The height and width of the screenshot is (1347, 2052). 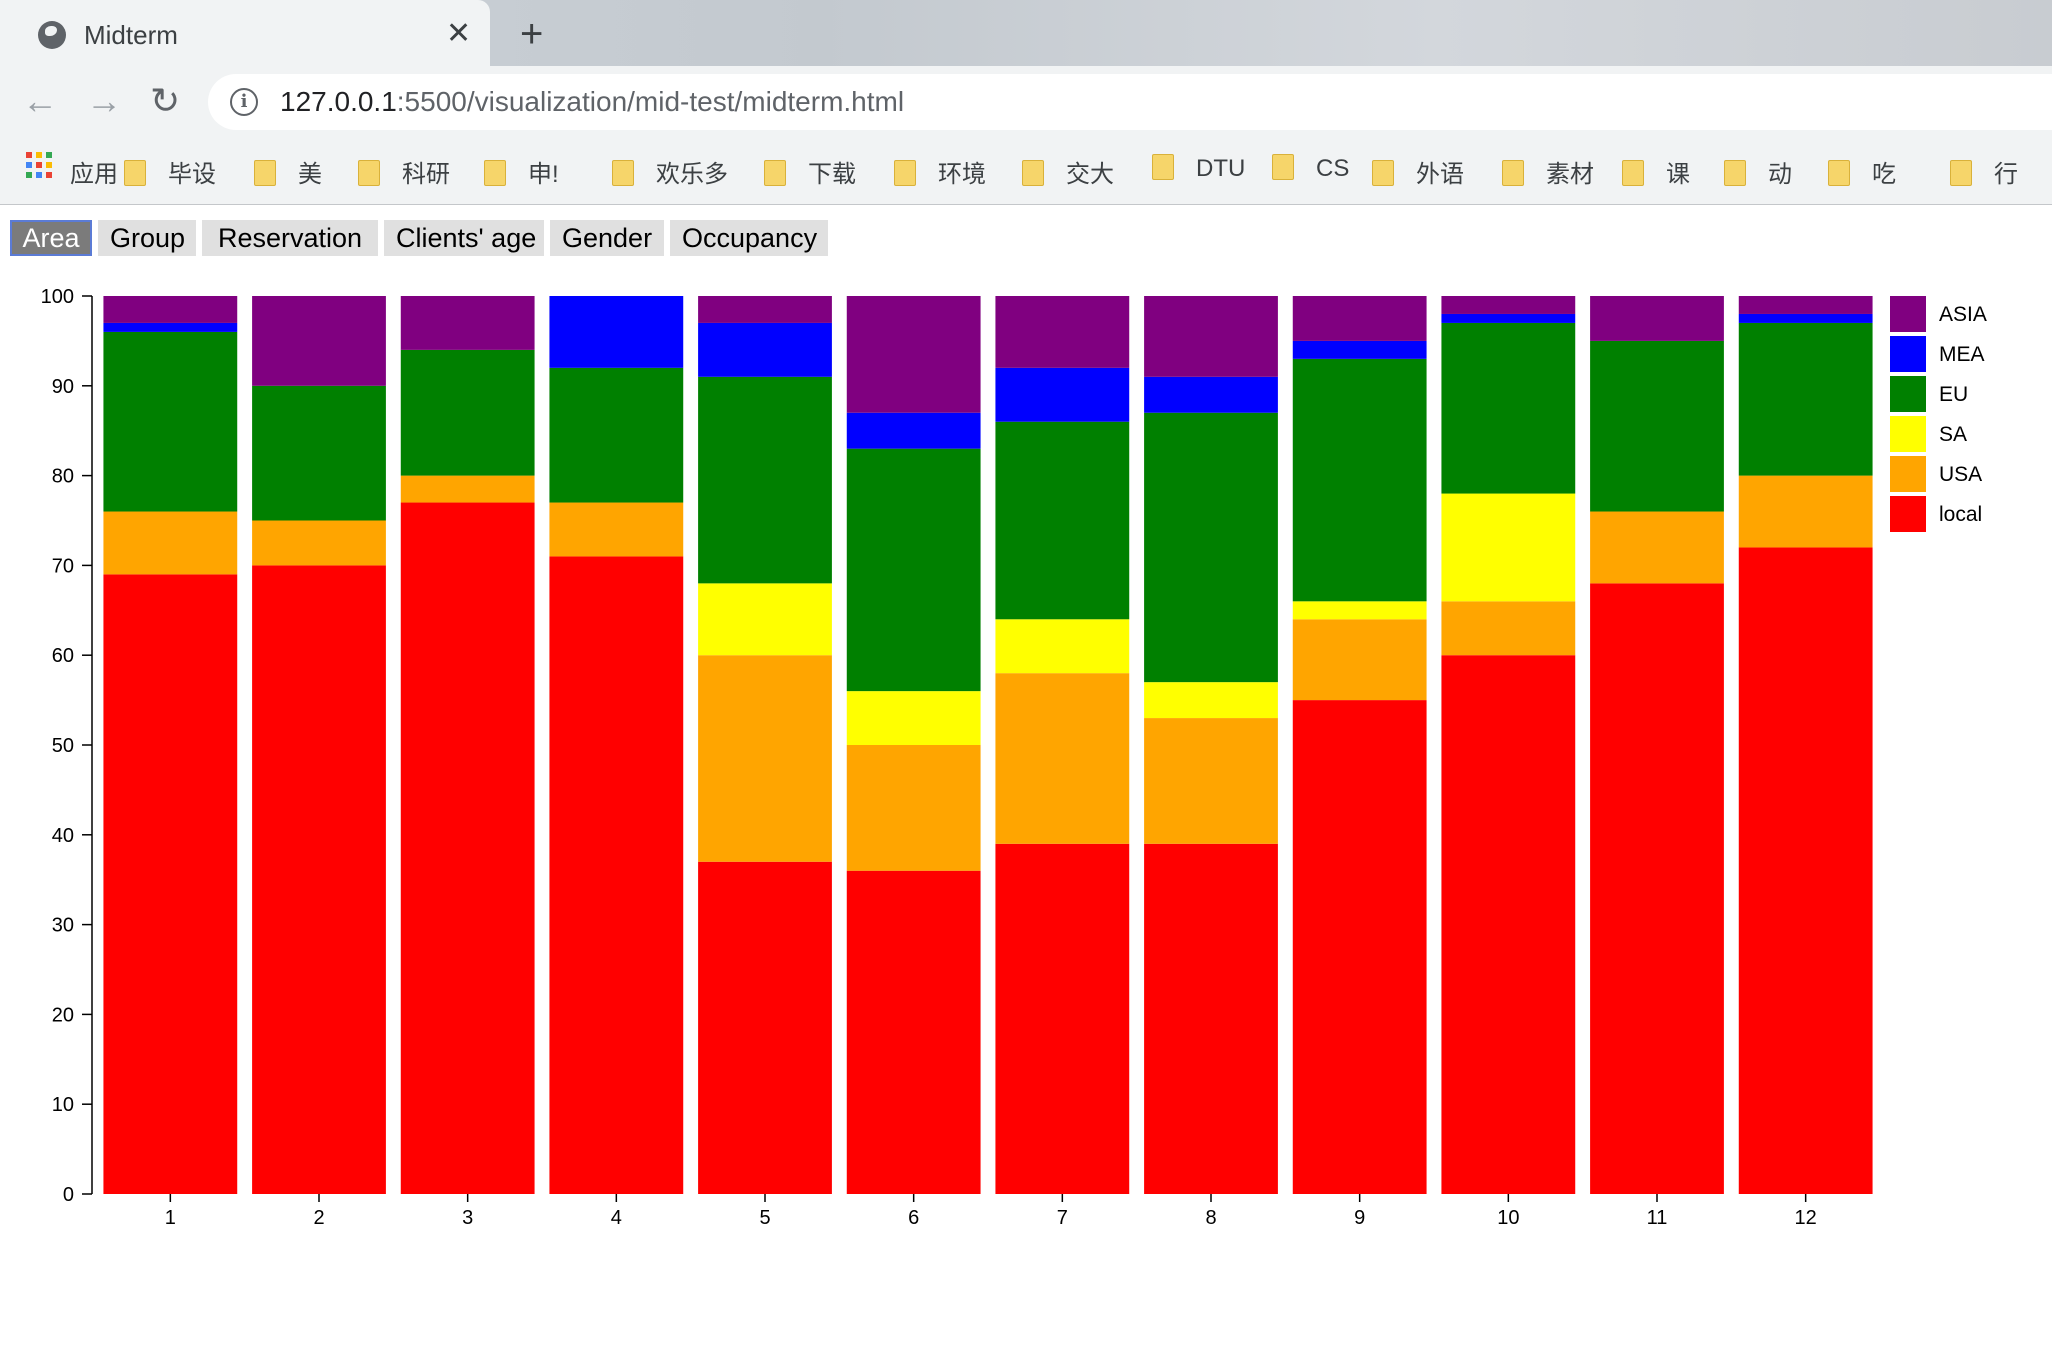 I want to click on y-tick-label: 80, so click(x=63, y=477).